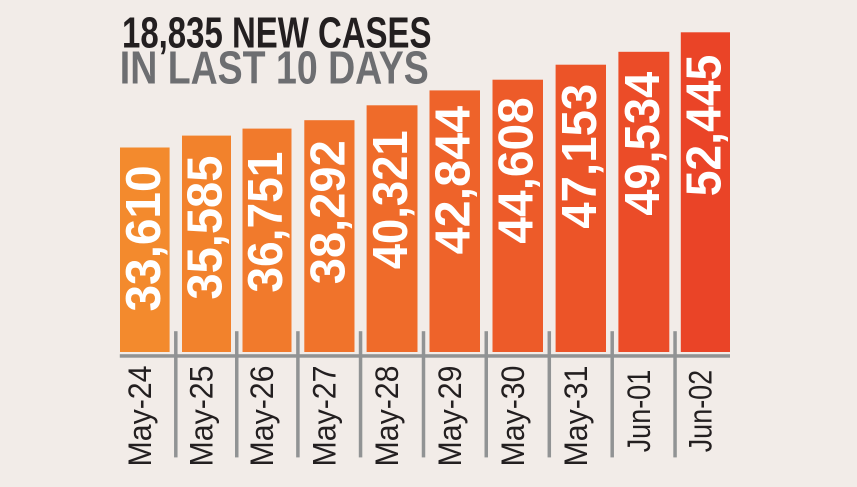 The width and height of the screenshot is (857, 487). I want to click on svg-text: May-25, so click(202, 416).